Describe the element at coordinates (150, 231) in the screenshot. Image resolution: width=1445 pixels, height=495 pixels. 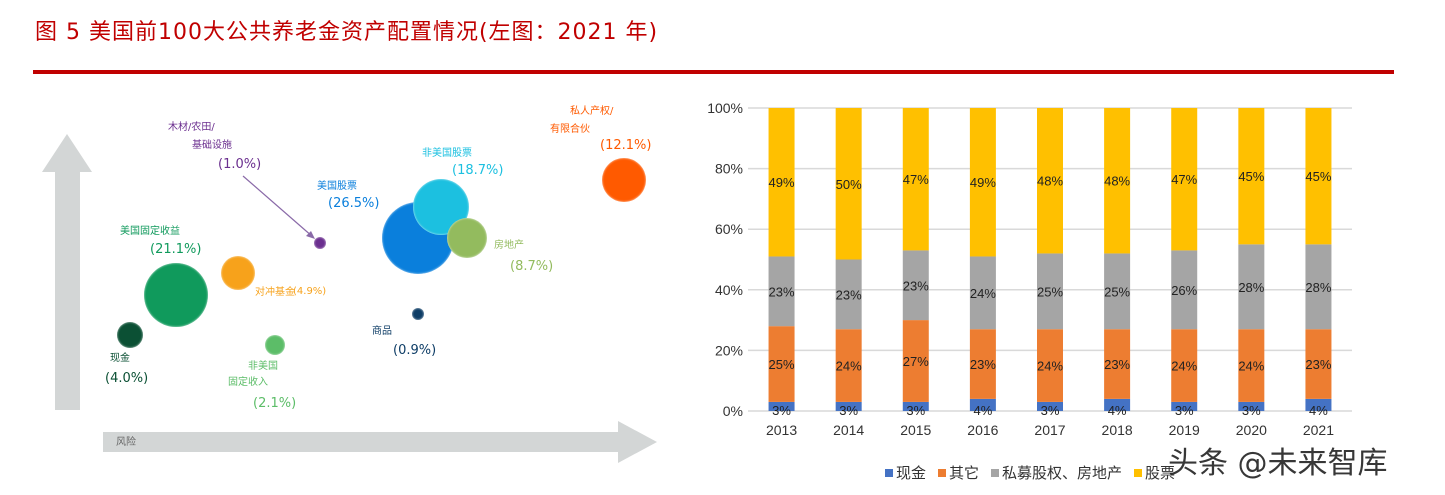
I see `bubble-label: 美国固定收益` at that location.